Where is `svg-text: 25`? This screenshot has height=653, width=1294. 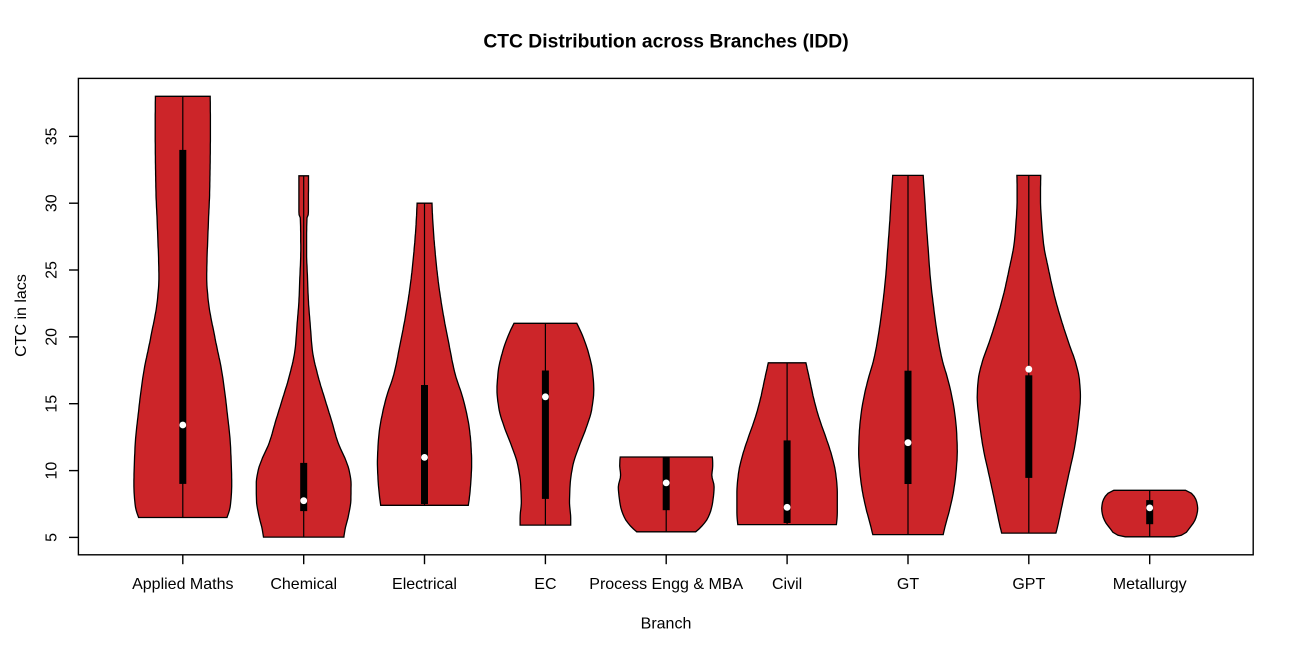 svg-text: 25 is located at coordinates (52, 270).